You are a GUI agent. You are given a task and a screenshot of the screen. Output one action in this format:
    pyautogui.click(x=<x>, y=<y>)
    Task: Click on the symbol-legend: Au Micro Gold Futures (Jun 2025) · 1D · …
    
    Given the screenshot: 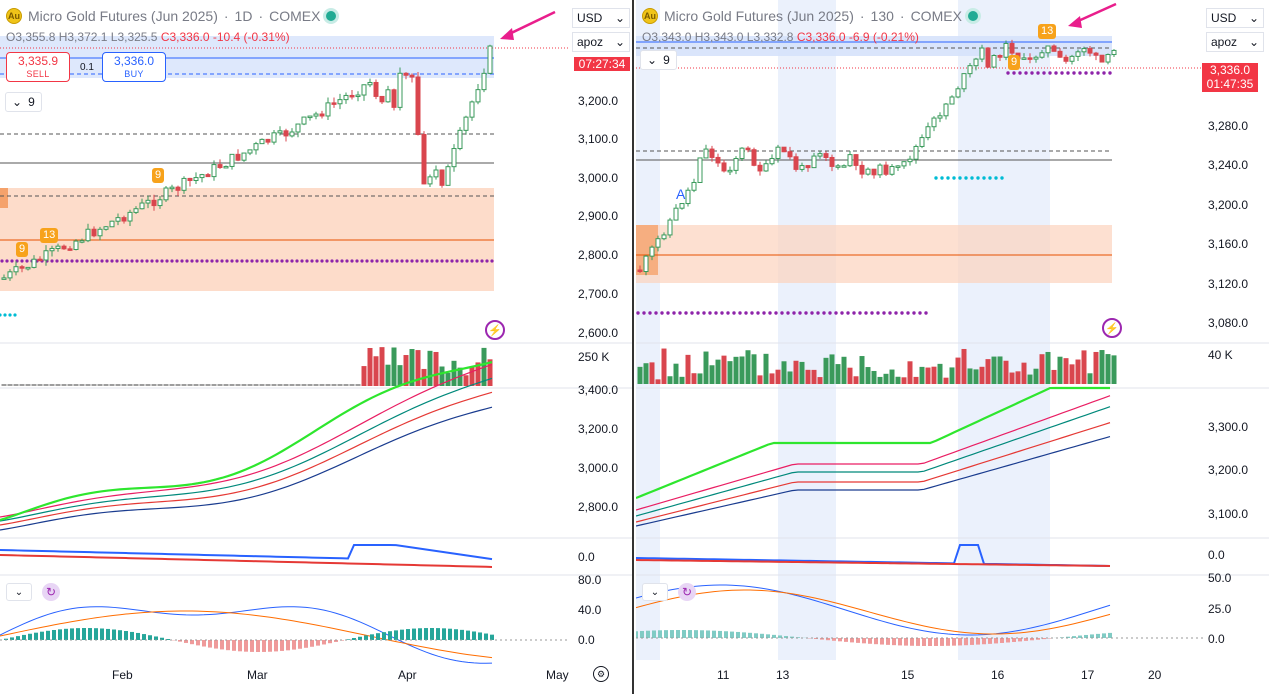 What is the action you would take?
    pyautogui.click(x=171, y=16)
    